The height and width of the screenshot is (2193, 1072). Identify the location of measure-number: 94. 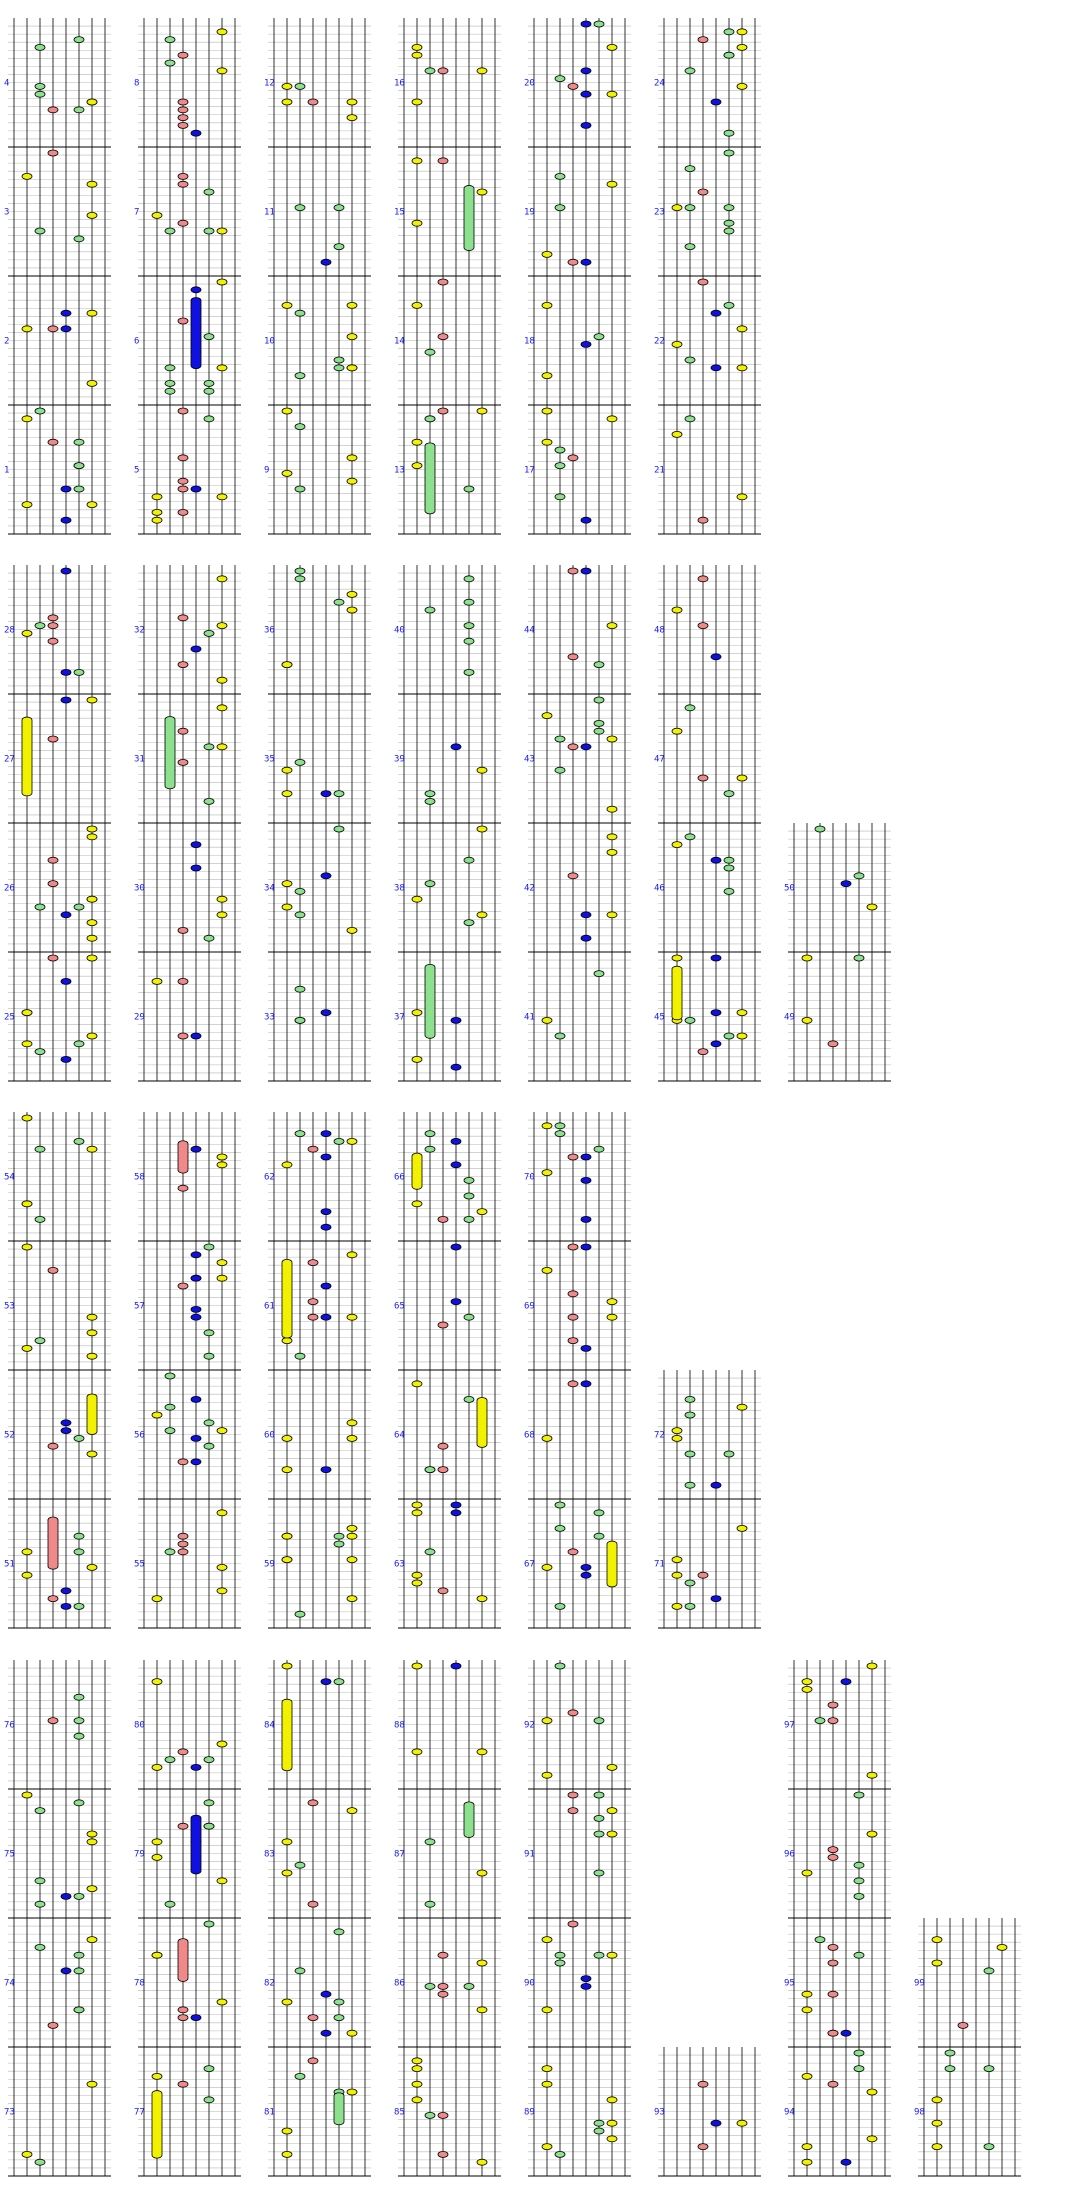
(789, 2113).